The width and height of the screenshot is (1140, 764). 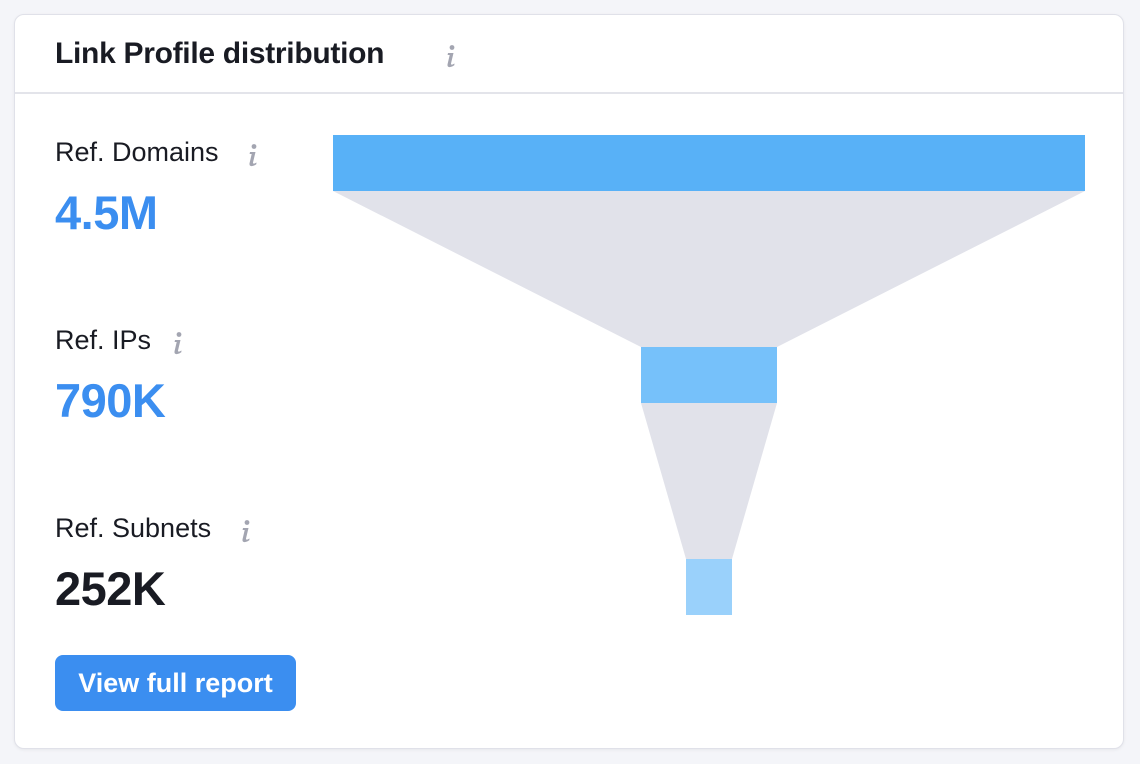 I want to click on card-title: Link Profile distribution, so click(x=220, y=53).